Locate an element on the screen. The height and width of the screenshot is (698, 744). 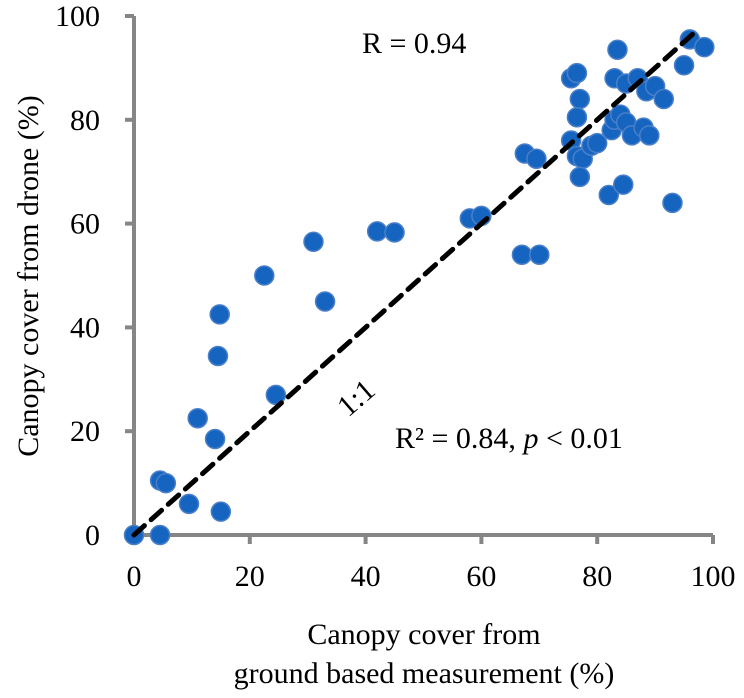
x-tick-label: 40 is located at coordinates (366, 576).